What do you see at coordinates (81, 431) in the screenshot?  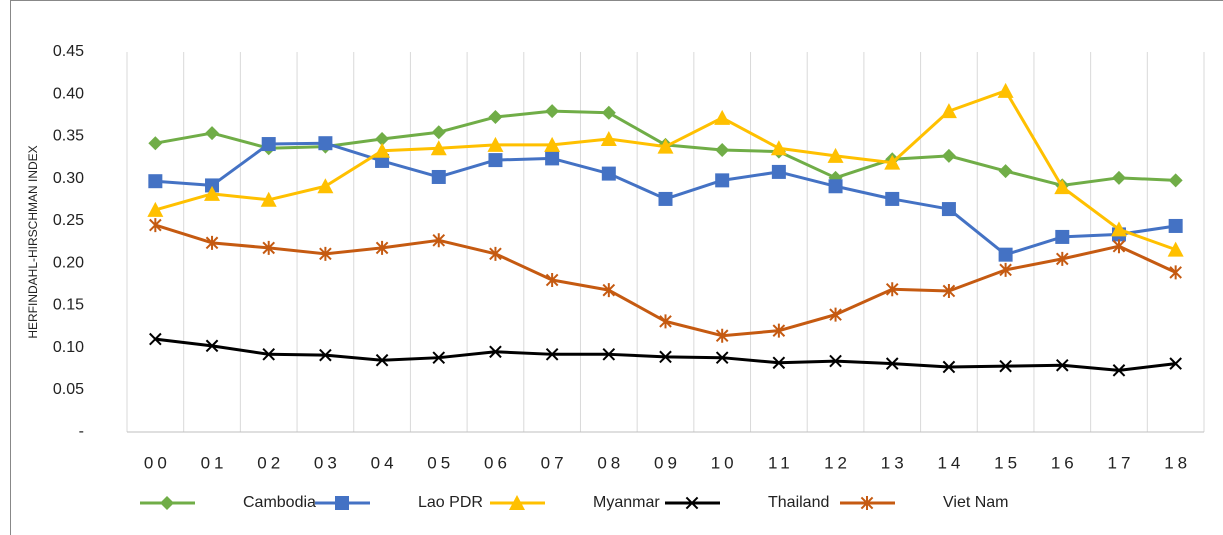 I see `y-tick-label: -` at bounding box center [81, 431].